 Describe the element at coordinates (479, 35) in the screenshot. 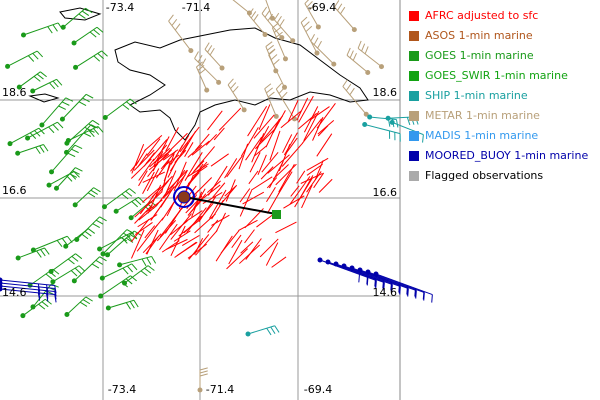

I see `legend-label: ASOS 1-min marine` at that location.